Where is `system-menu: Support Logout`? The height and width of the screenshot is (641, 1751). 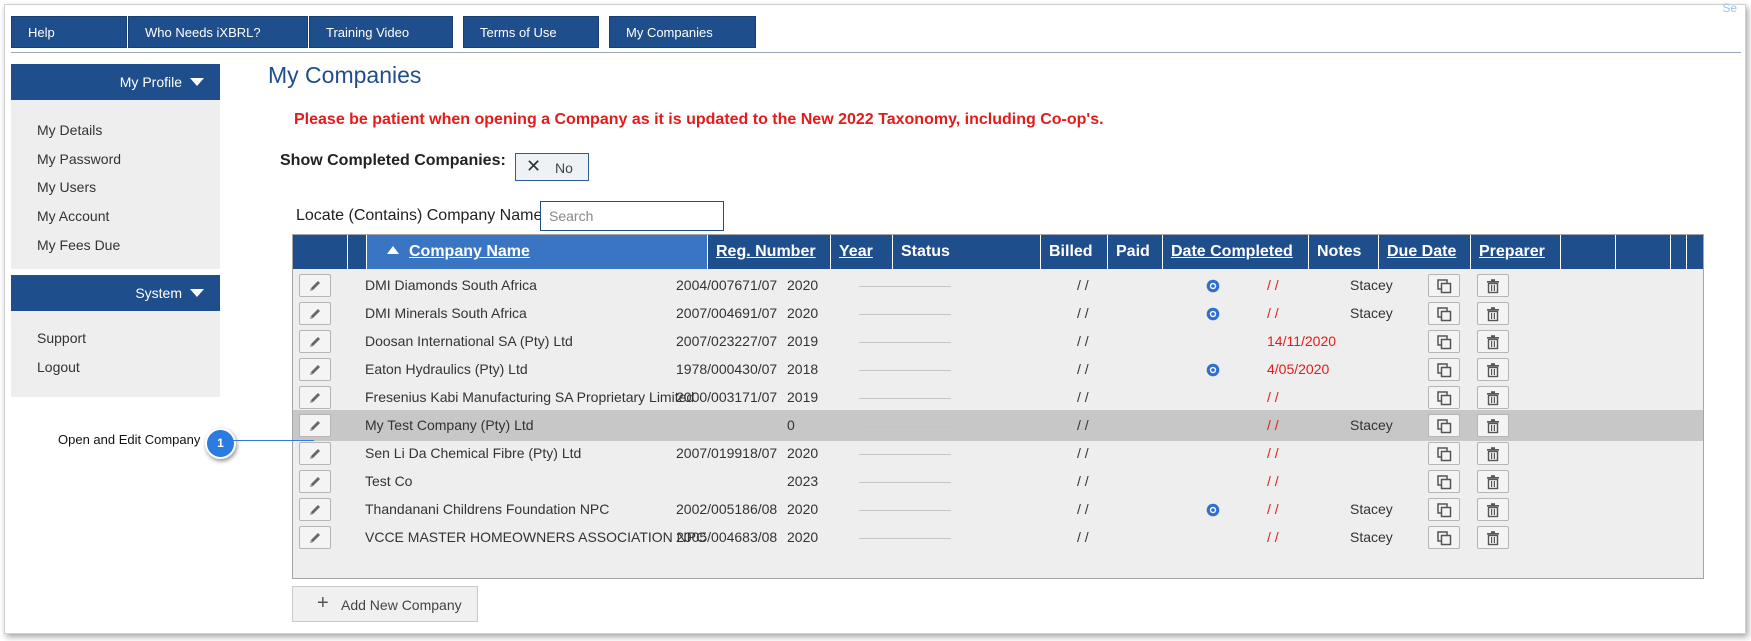 system-menu: Support Logout is located at coordinates (115, 354).